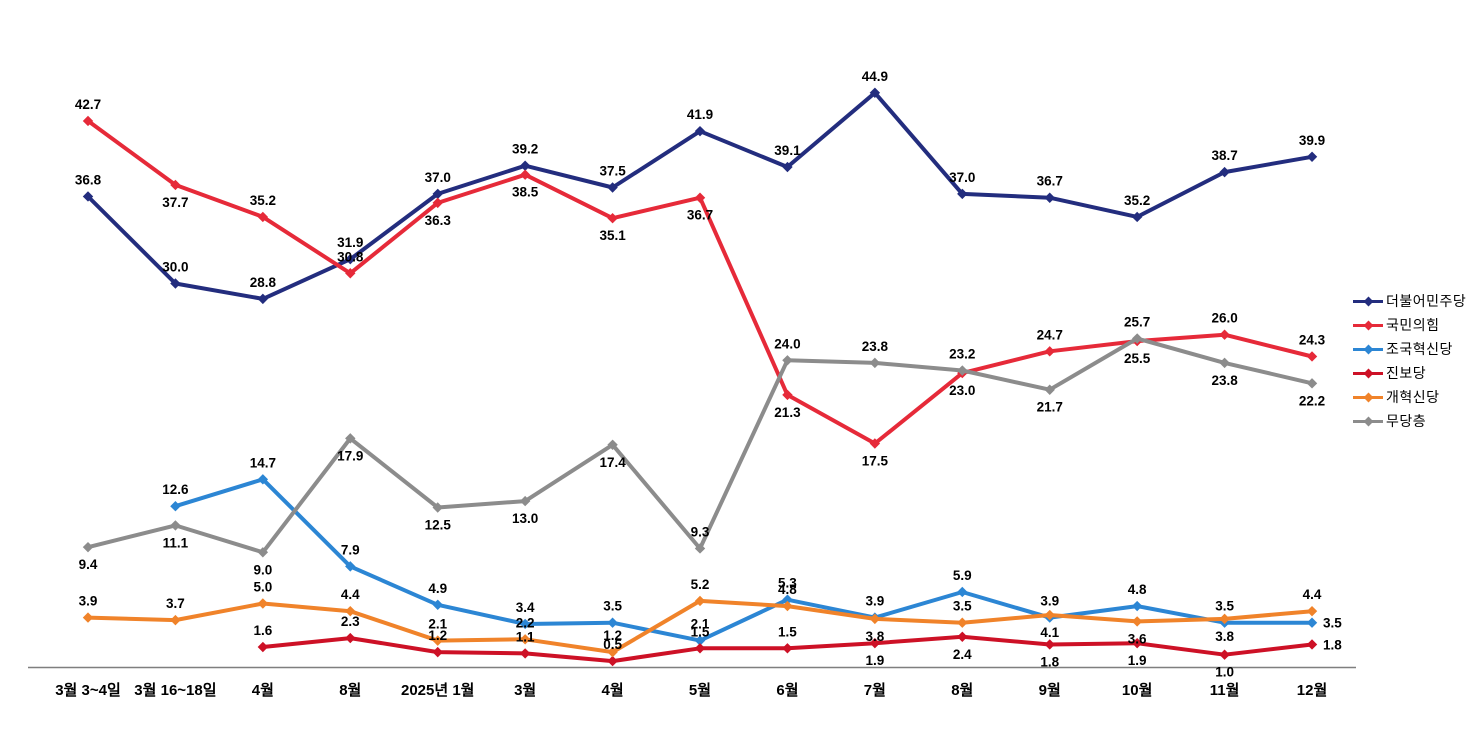 Image resolution: width=1482 pixels, height=731 pixels. I want to click on value-label: 14.7, so click(263, 462).